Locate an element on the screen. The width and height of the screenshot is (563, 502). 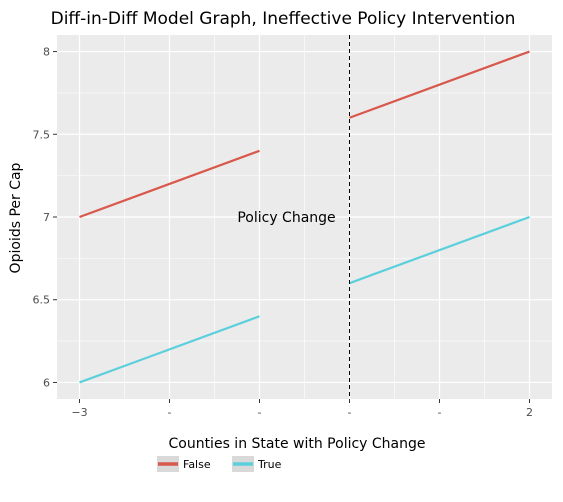
legend: False True is located at coordinates (219, 464).